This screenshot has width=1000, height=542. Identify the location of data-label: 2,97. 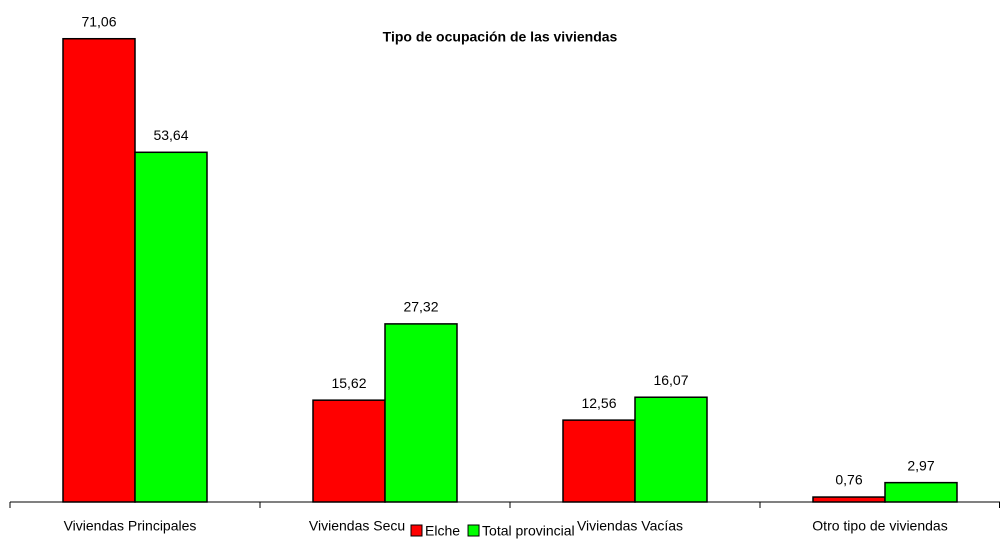
(920, 465).